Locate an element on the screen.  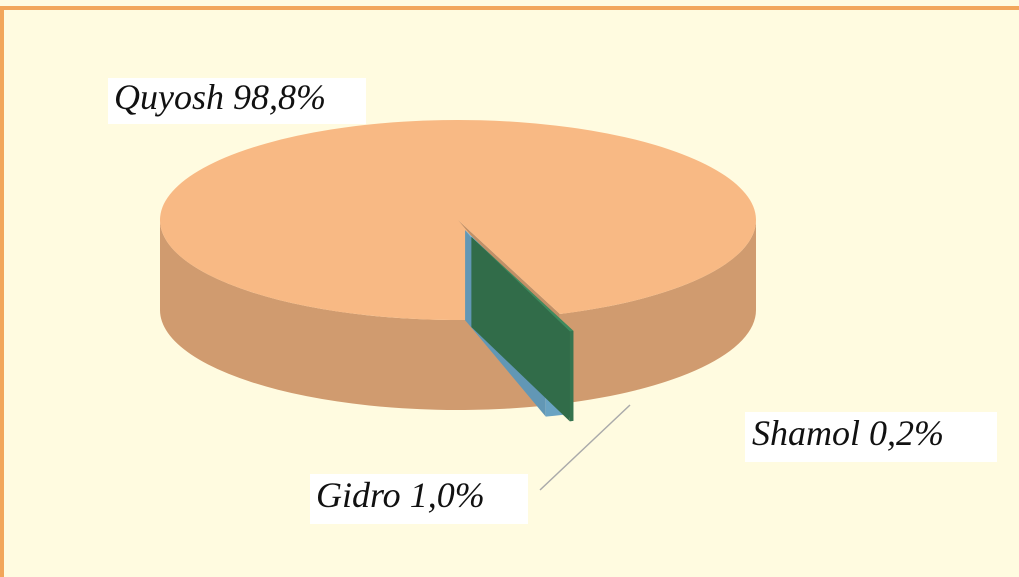
slice-top is located at coordinates (522, 284).